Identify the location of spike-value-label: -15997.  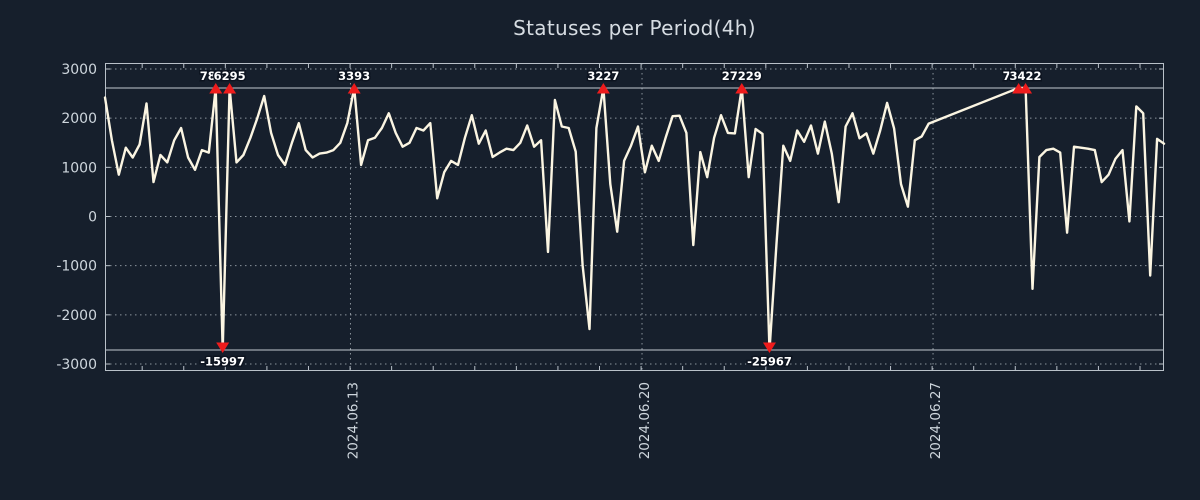
(222, 362).